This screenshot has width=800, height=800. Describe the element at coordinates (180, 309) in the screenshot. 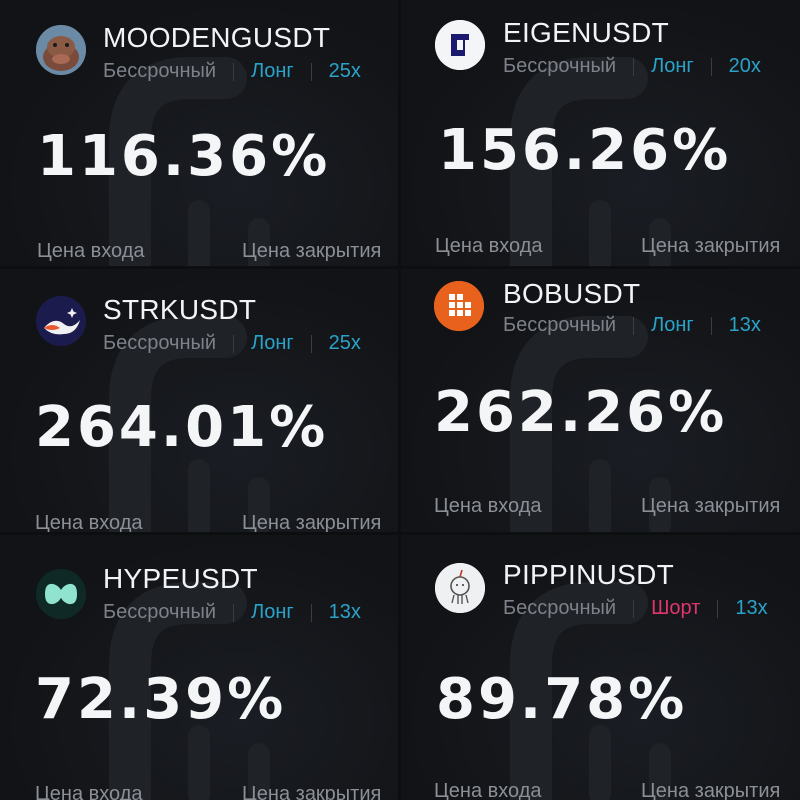

I see `pair-name: STRKUSDT` at that location.